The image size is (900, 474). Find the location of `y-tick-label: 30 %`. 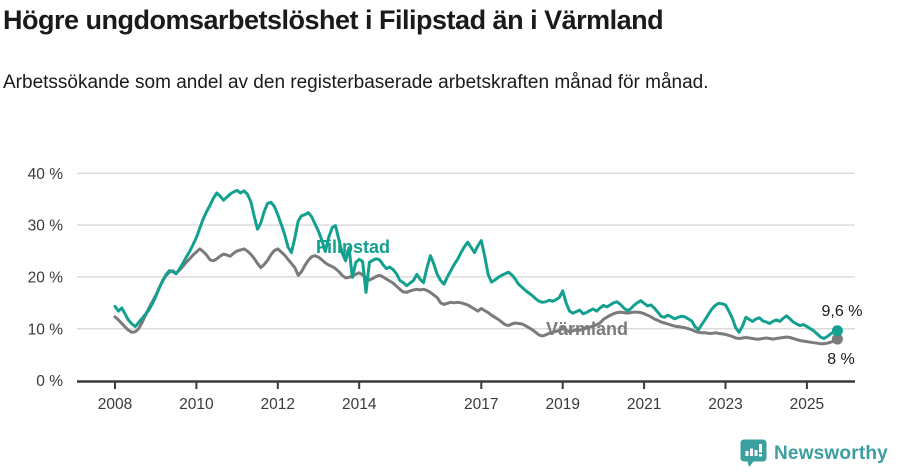

y-tick-label: 30 % is located at coordinates (46, 226).